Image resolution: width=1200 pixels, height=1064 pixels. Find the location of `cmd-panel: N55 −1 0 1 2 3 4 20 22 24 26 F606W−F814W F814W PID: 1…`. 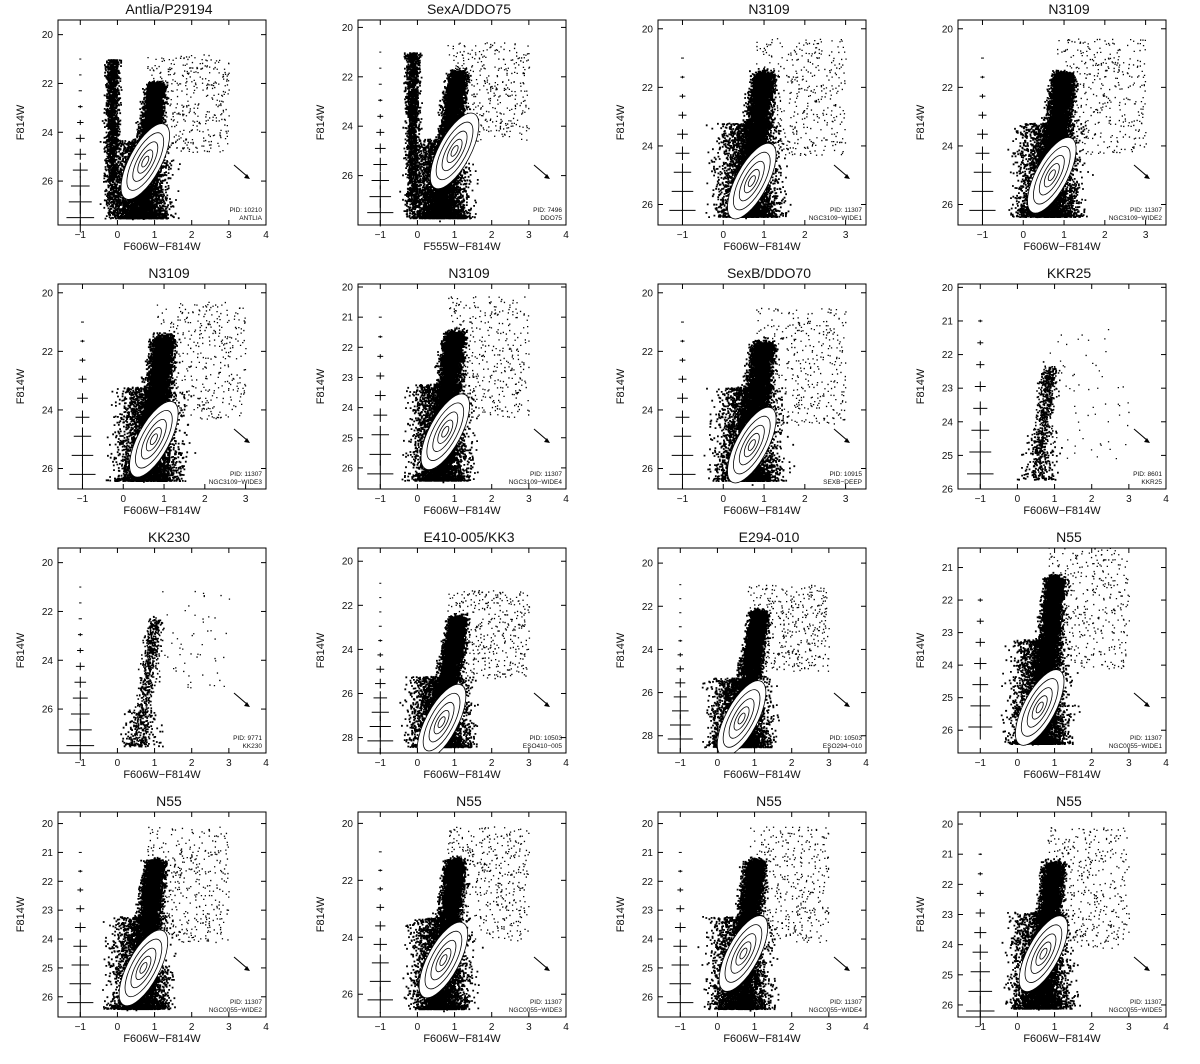

cmd-panel: N55 −1 0 1 2 3 4 20 22 24 26 F606W−F814W F814W PID: 1… is located at coordinates (450, 924).